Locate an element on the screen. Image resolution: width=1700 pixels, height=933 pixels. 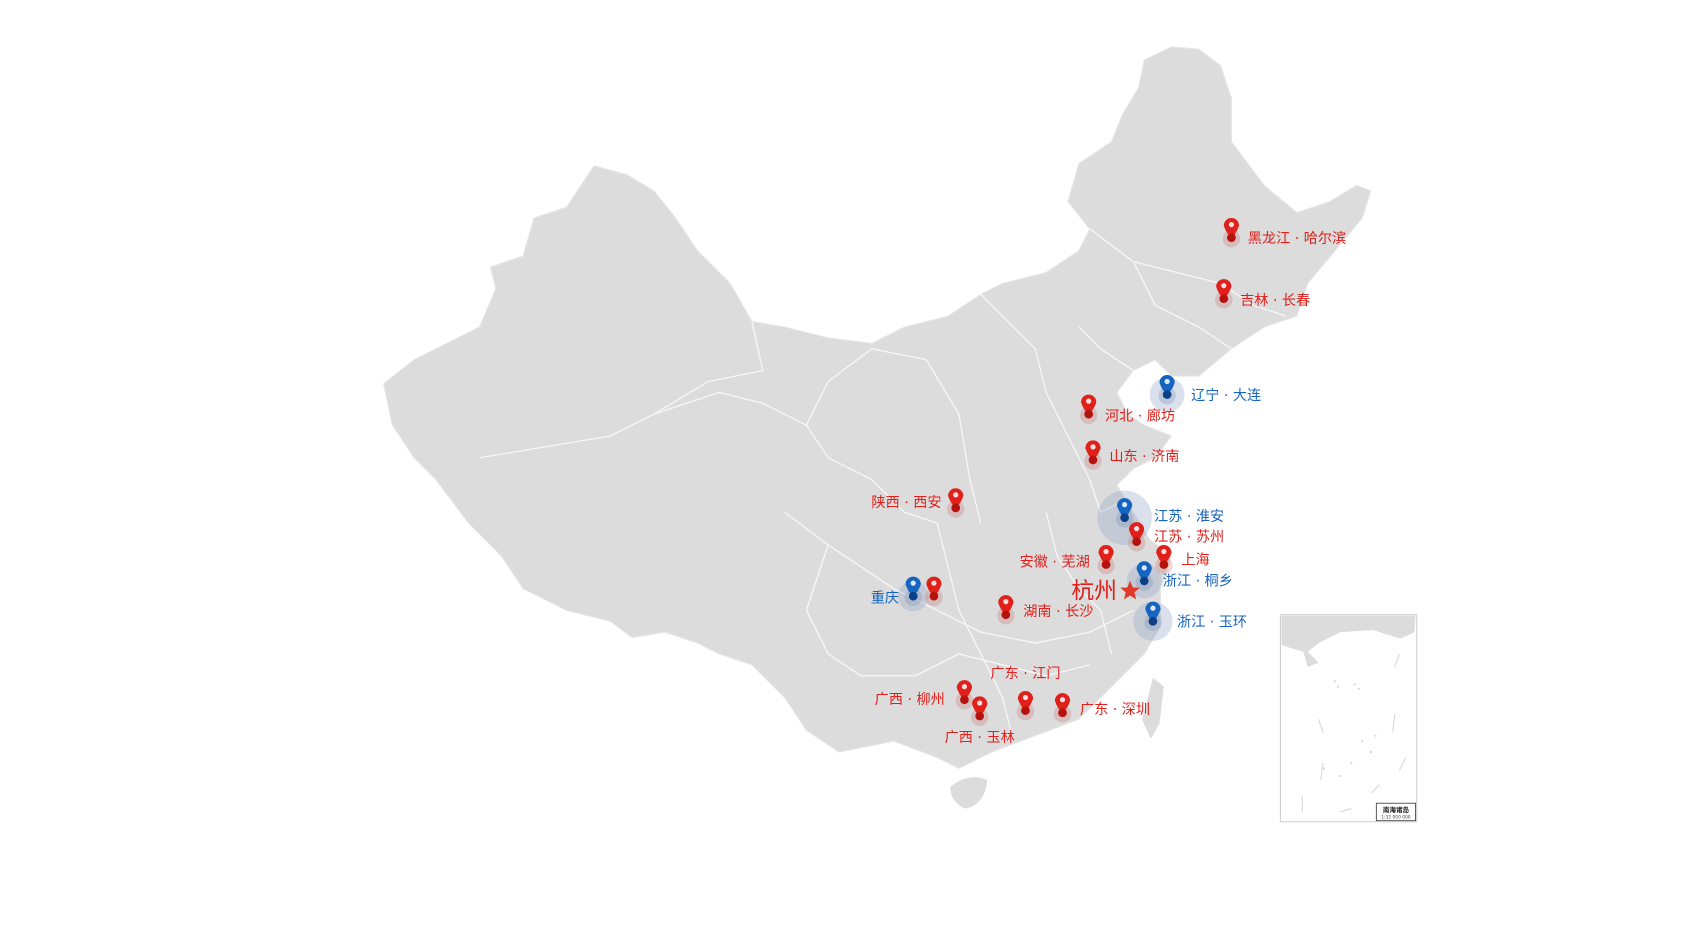
marker-label: 黑龙江 · 哈尔滨 is located at coordinates (1297, 239).